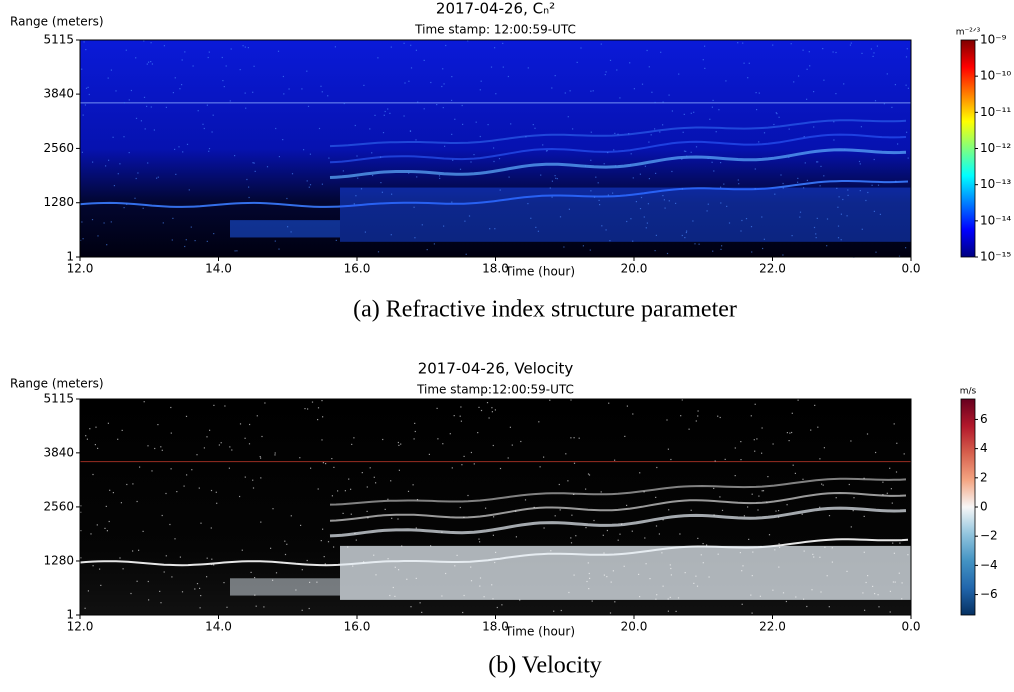 The image size is (1014, 692). I want to click on y-tick-label: 5115, so click(58, 399).